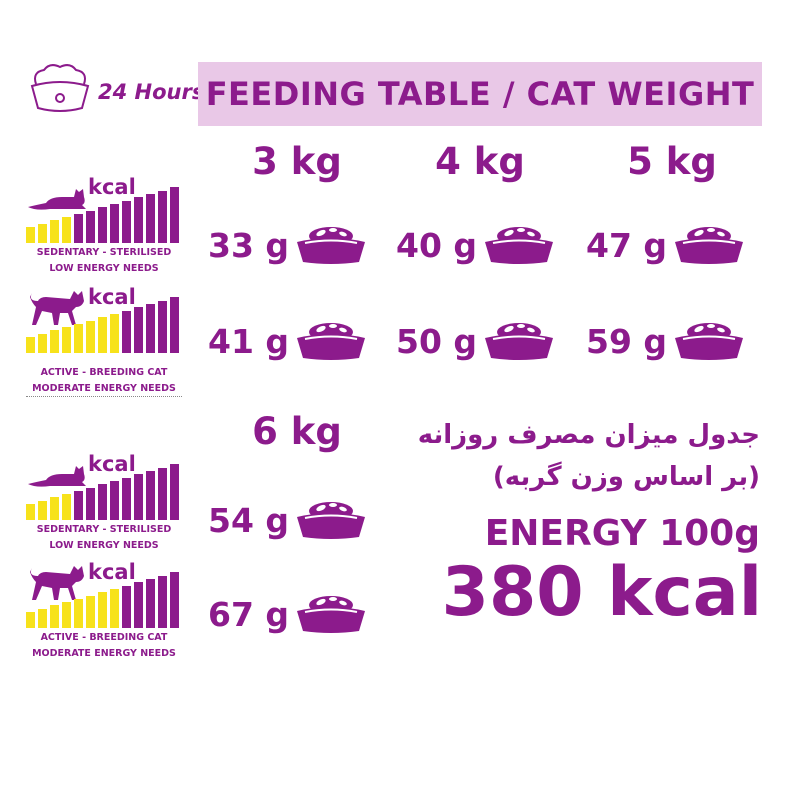  Describe the element at coordinates (627, 341) in the screenshot. I see `grams: 59 g` at that location.